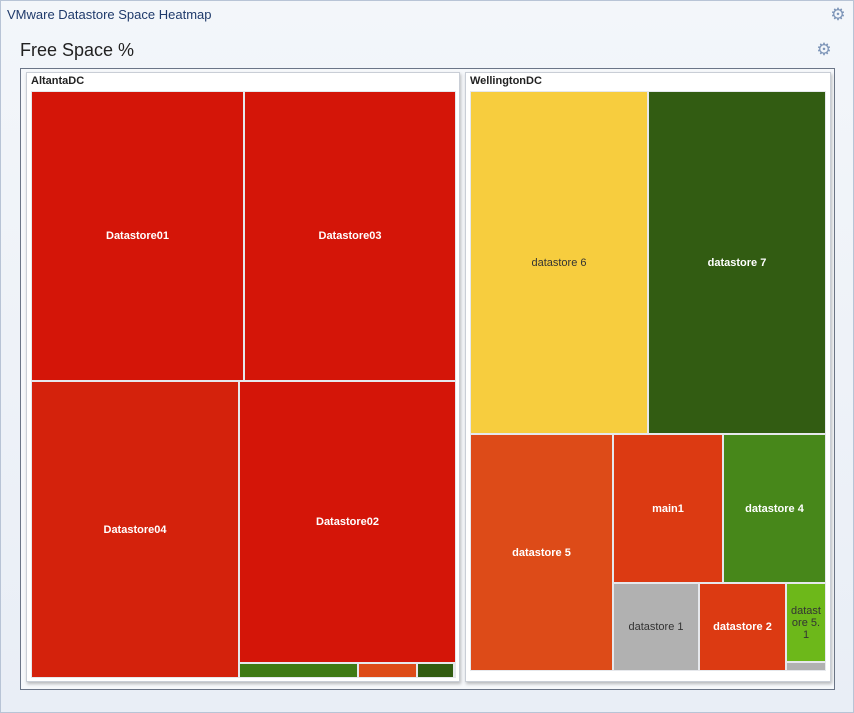 This screenshot has width=854, height=713. I want to click on tile-label: datastore 5.1, so click(806, 622).